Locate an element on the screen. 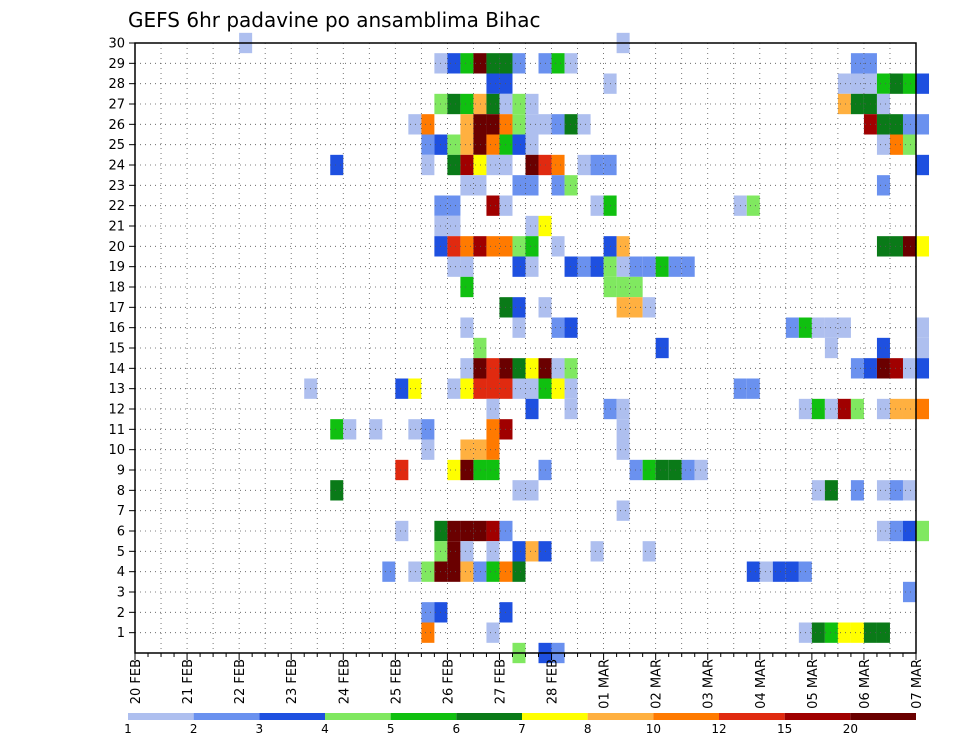  y-tick-label: 9 is located at coordinates (121, 471).